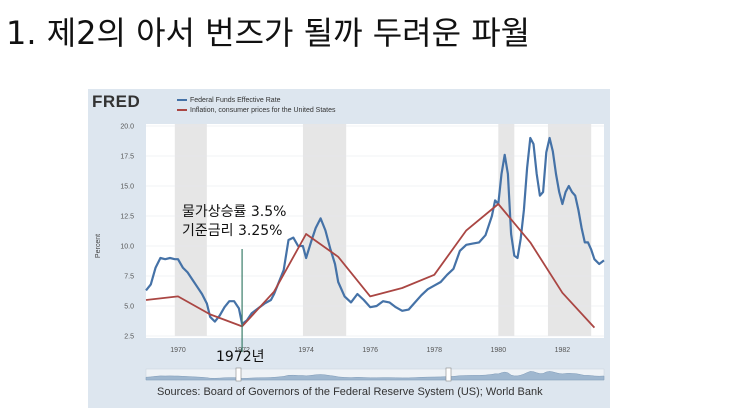  Describe the element at coordinates (238, 374) in the screenshot. I see `range-slider-left-handle` at that location.